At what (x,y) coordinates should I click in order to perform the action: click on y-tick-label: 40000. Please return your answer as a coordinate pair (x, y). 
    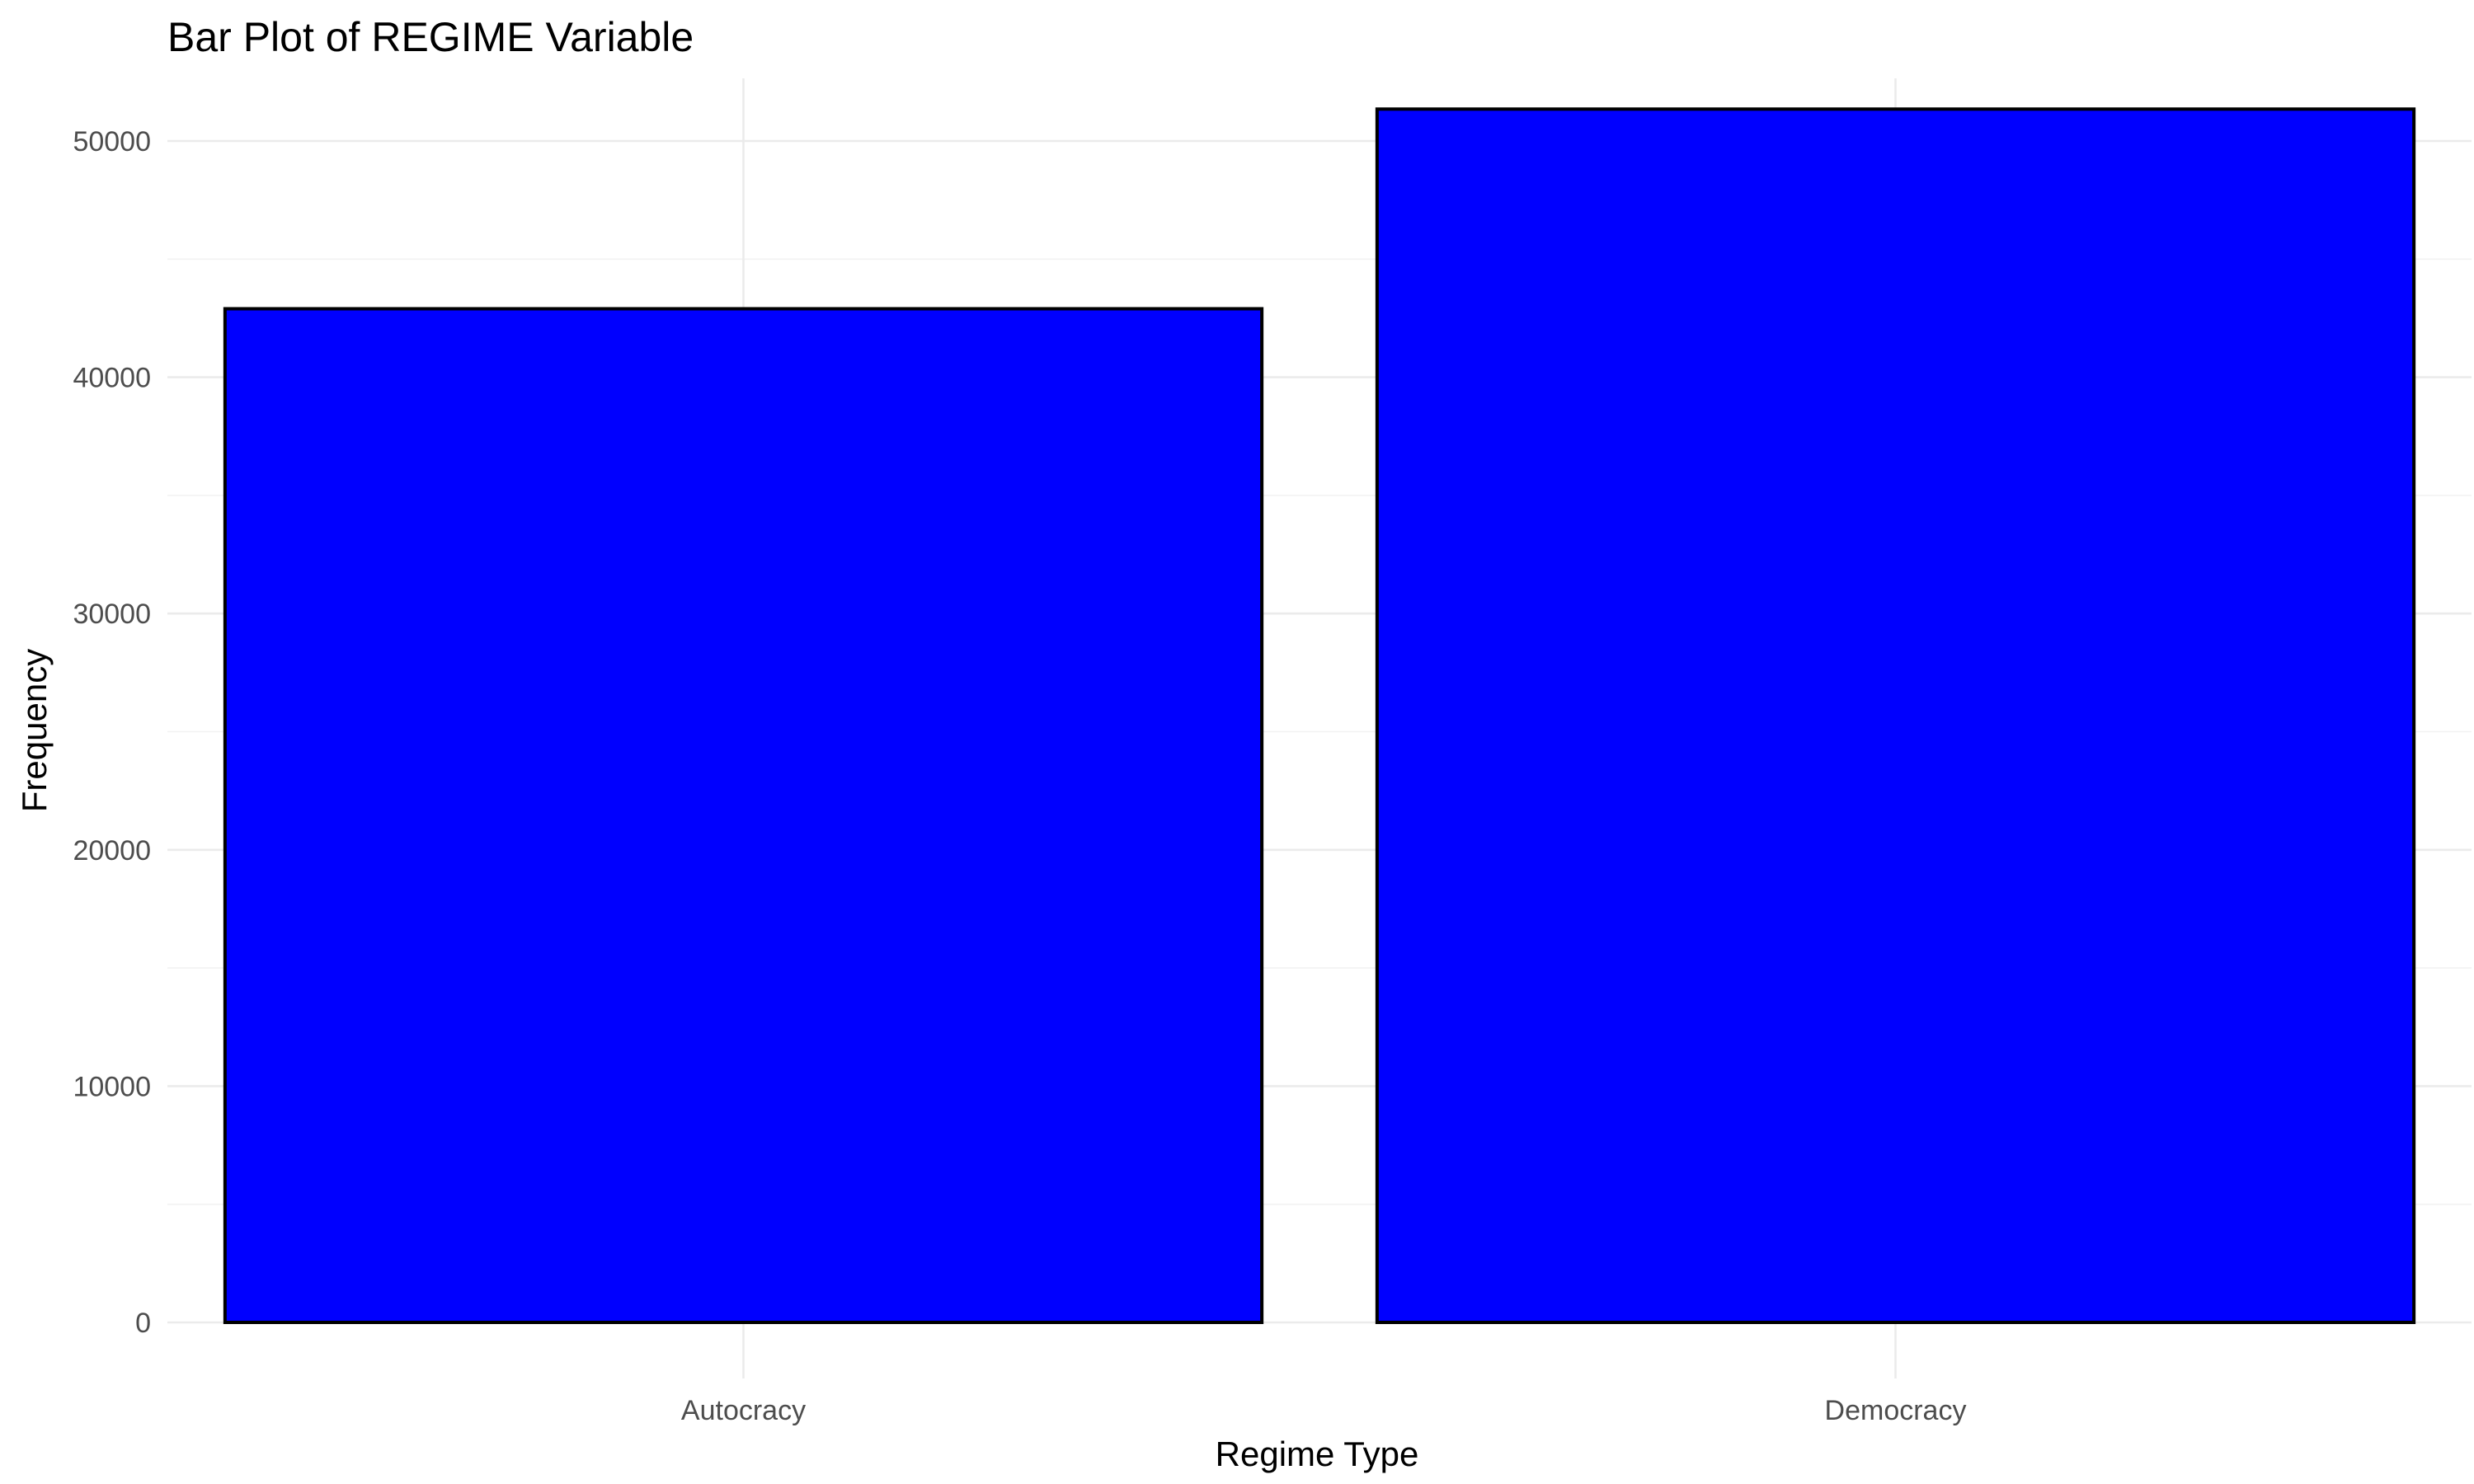
    Looking at the image, I should click on (112, 378).